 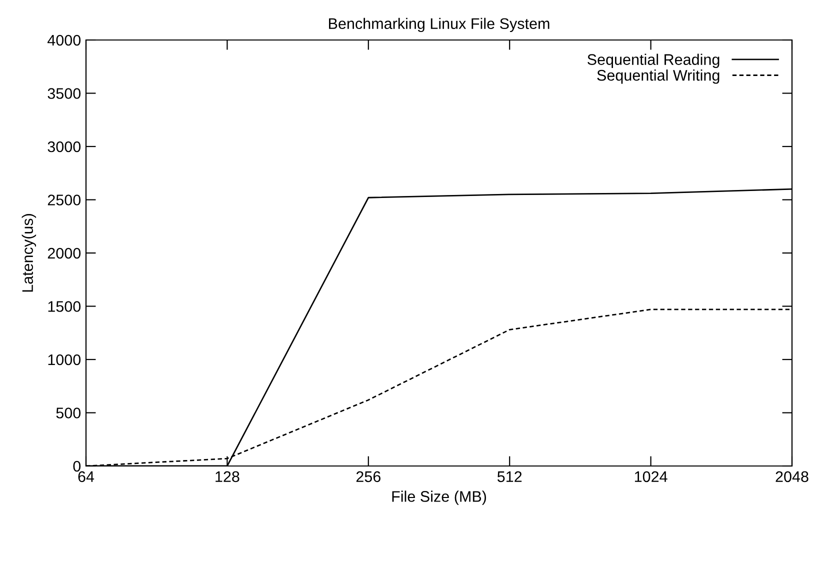 What do you see at coordinates (64, 306) in the screenshot?
I see `y-tick-label: 1500` at bounding box center [64, 306].